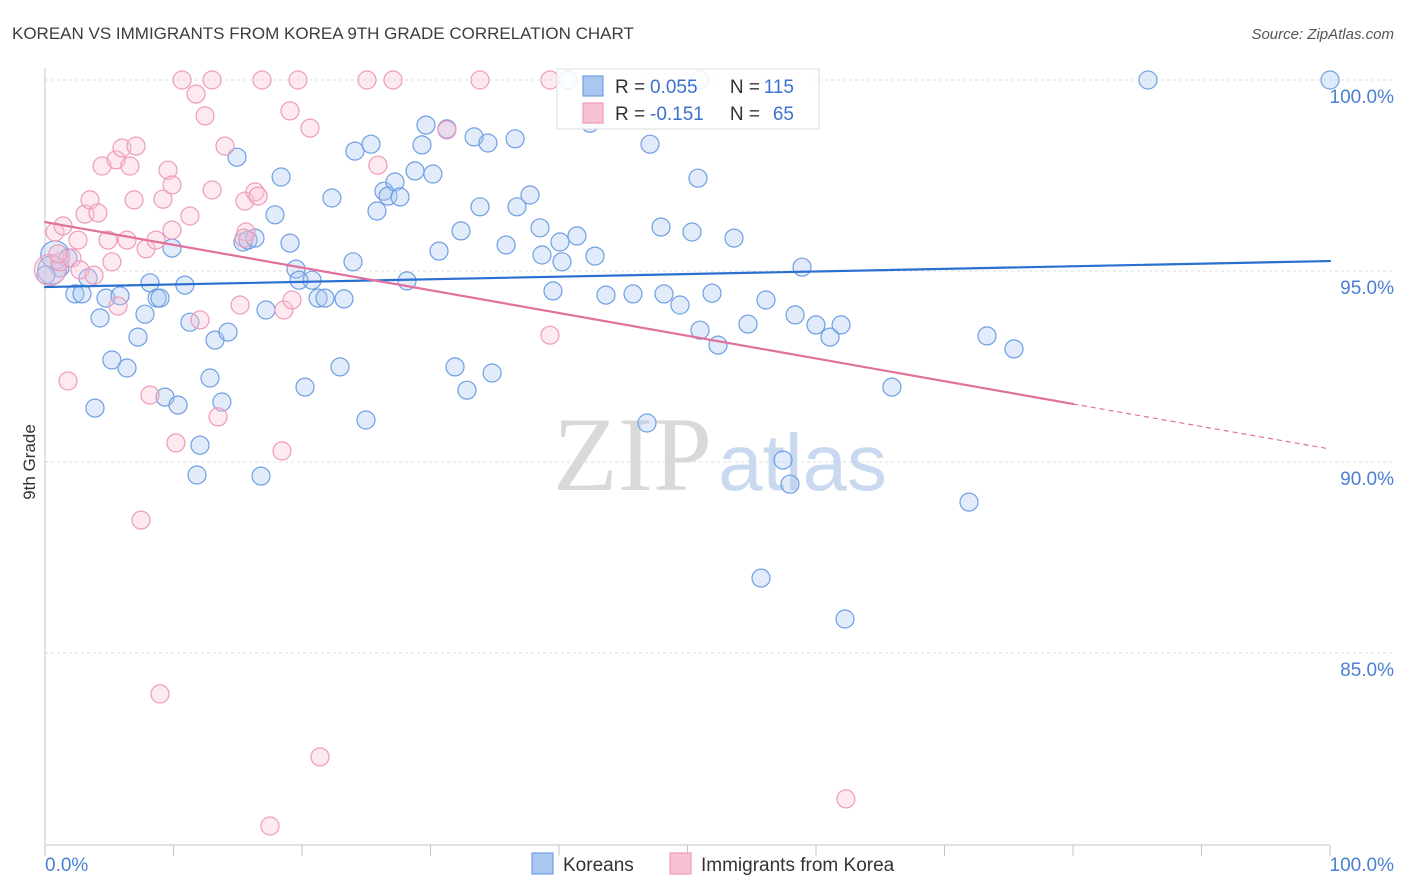 The width and height of the screenshot is (1406, 892). I want to click on watermark: ZIP atlas, so click(720, 454).